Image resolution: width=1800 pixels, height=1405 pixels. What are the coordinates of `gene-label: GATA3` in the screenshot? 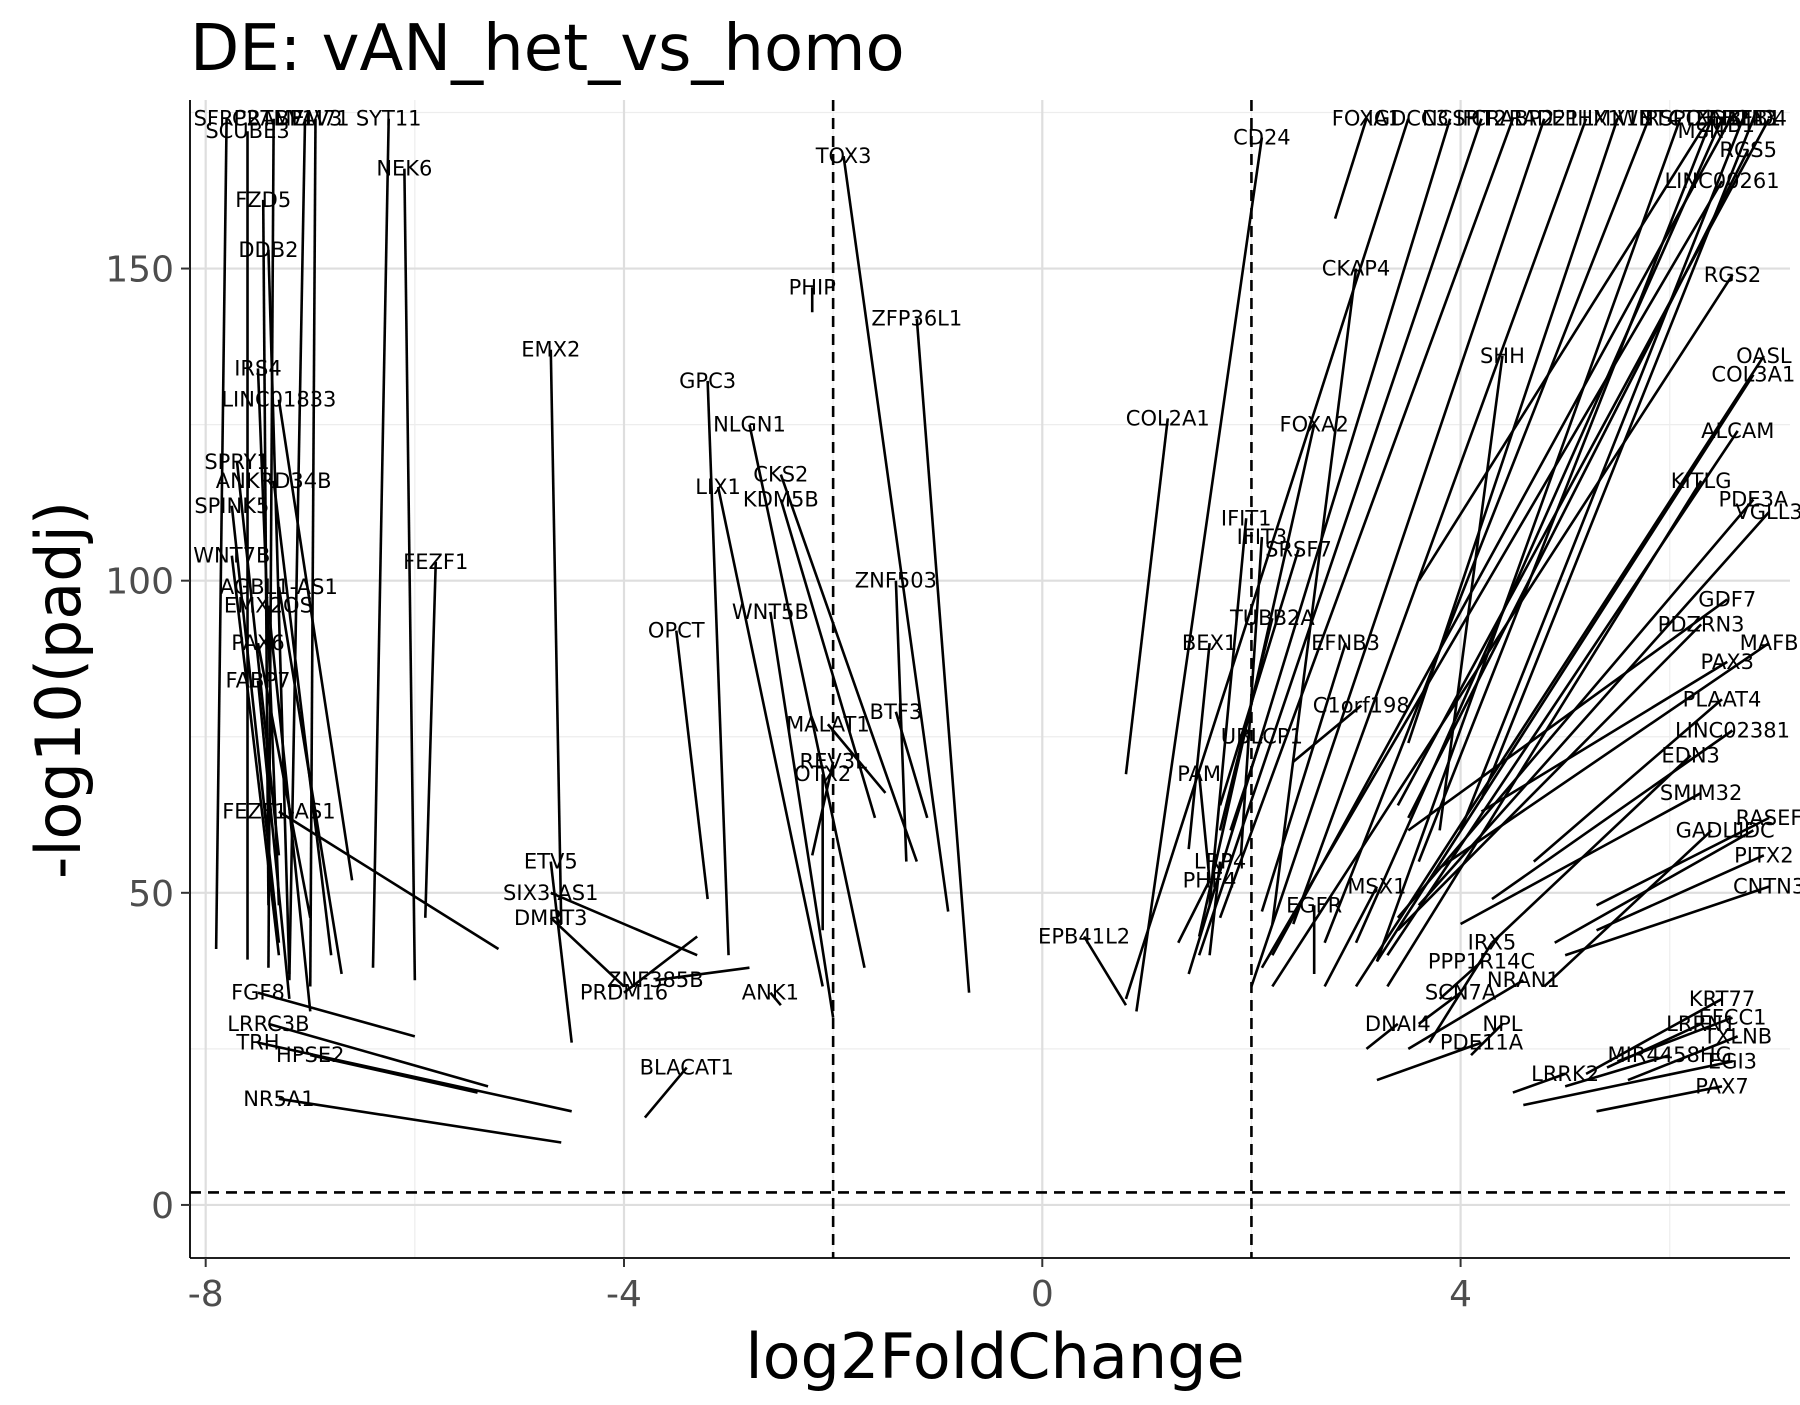 It's located at (1743, 119).